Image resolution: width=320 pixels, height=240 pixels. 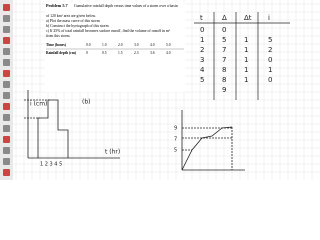 What do you see at coordinates (104, 53) in the screenshot?
I see `table-cell: 0.5` at bounding box center [104, 53].